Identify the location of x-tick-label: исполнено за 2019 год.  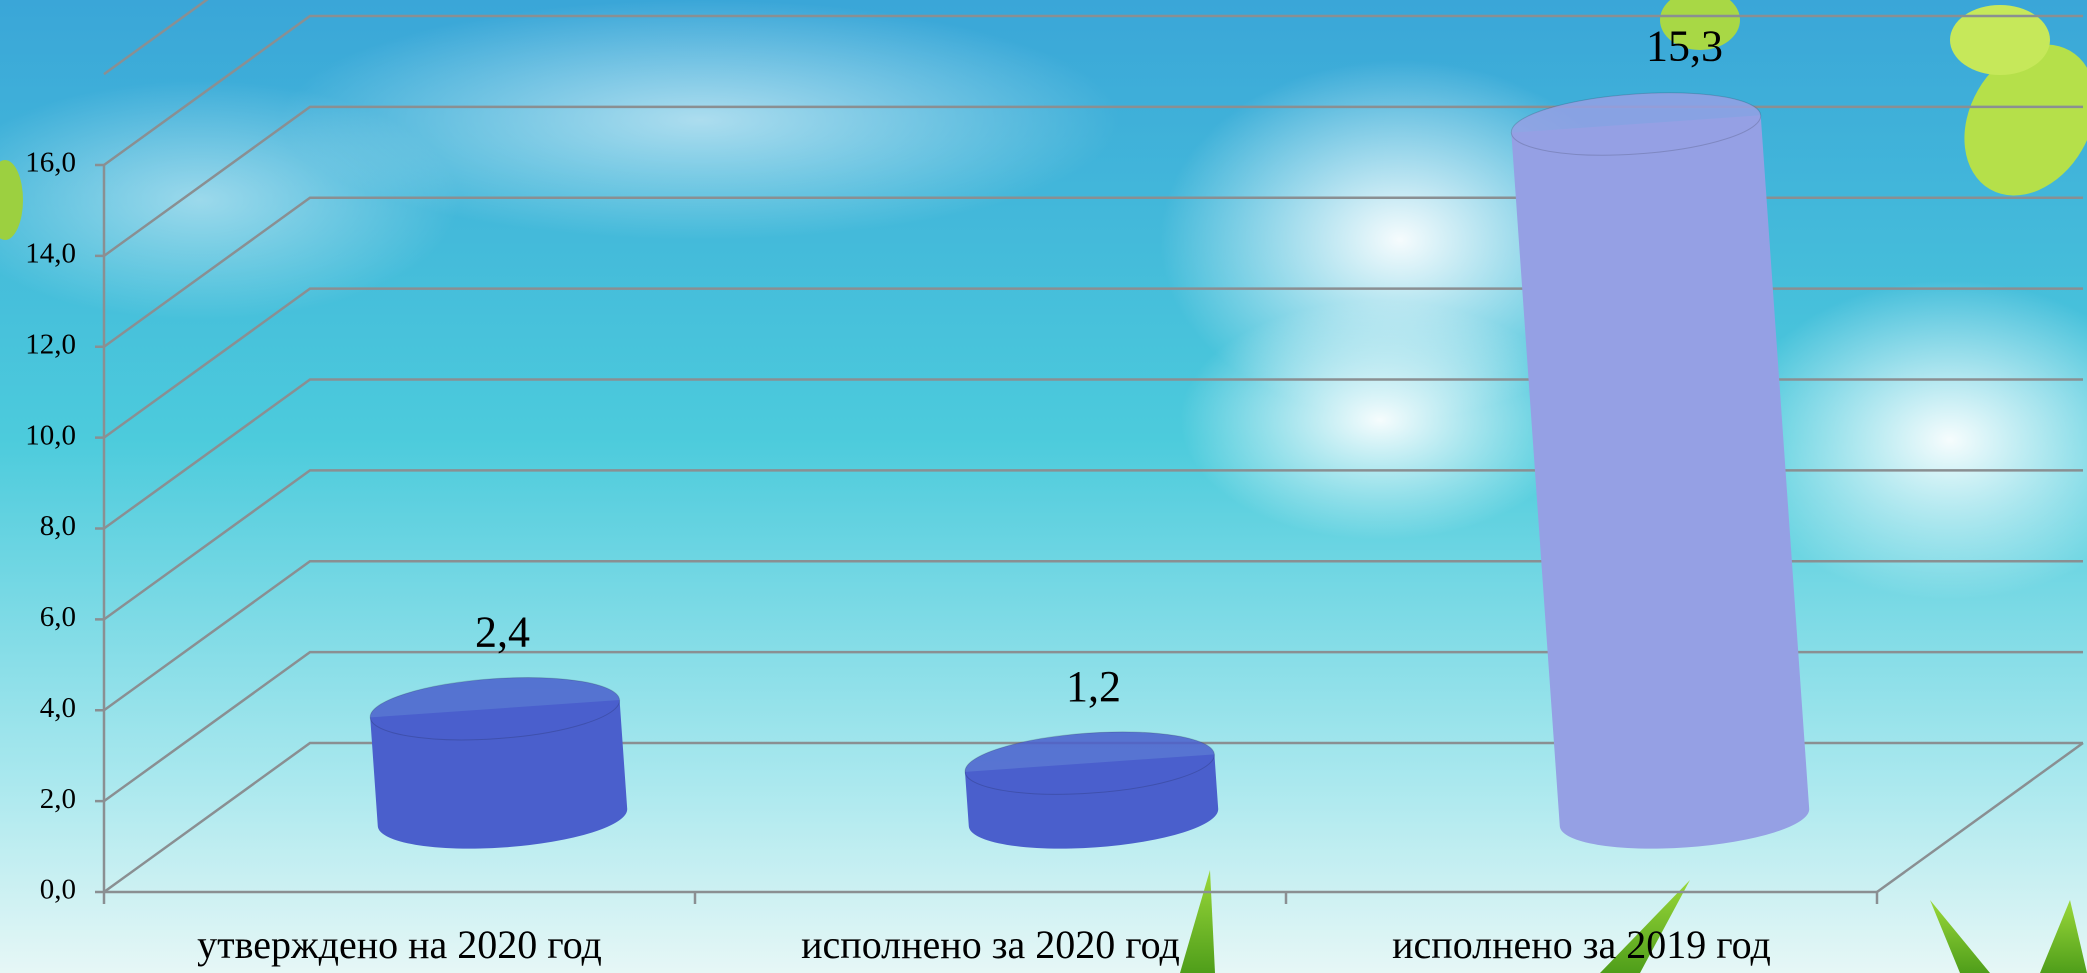
(1581, 944).